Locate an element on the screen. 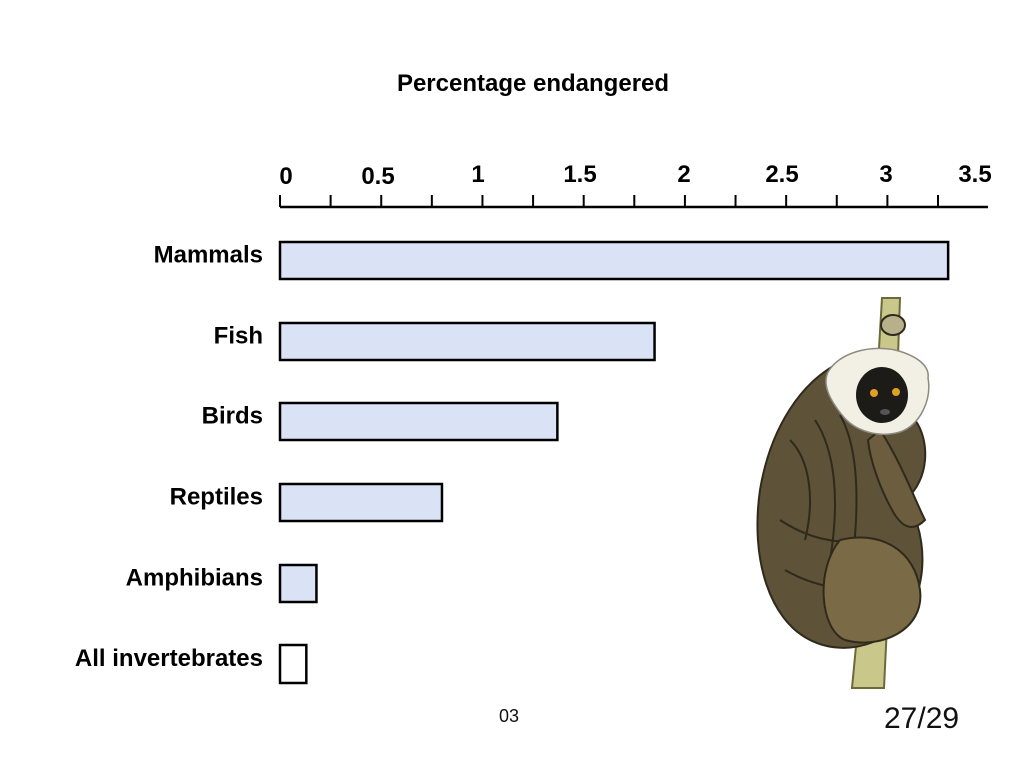 This screenshot has height=767, width=1024. bar-birds is located at coordinates (418, 421).